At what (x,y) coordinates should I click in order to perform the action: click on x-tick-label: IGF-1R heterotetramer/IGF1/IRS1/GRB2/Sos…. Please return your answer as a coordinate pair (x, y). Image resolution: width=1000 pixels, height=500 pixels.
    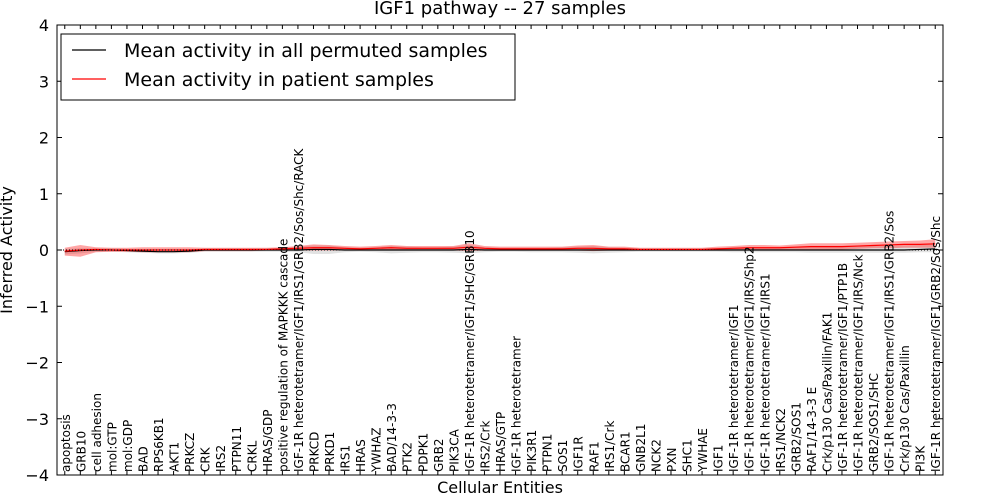
    Looking at the image, I should click on (299, 309).